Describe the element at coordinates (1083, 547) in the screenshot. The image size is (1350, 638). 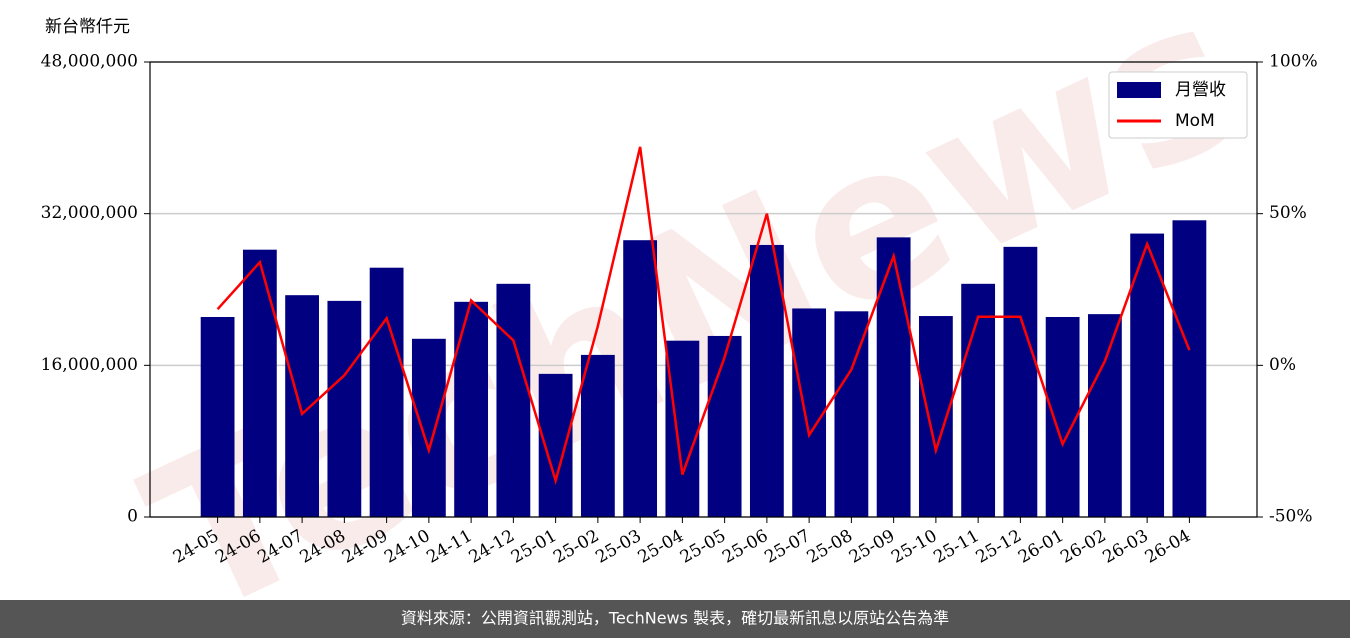
I see `x-tick-label: 26-02` at that location.